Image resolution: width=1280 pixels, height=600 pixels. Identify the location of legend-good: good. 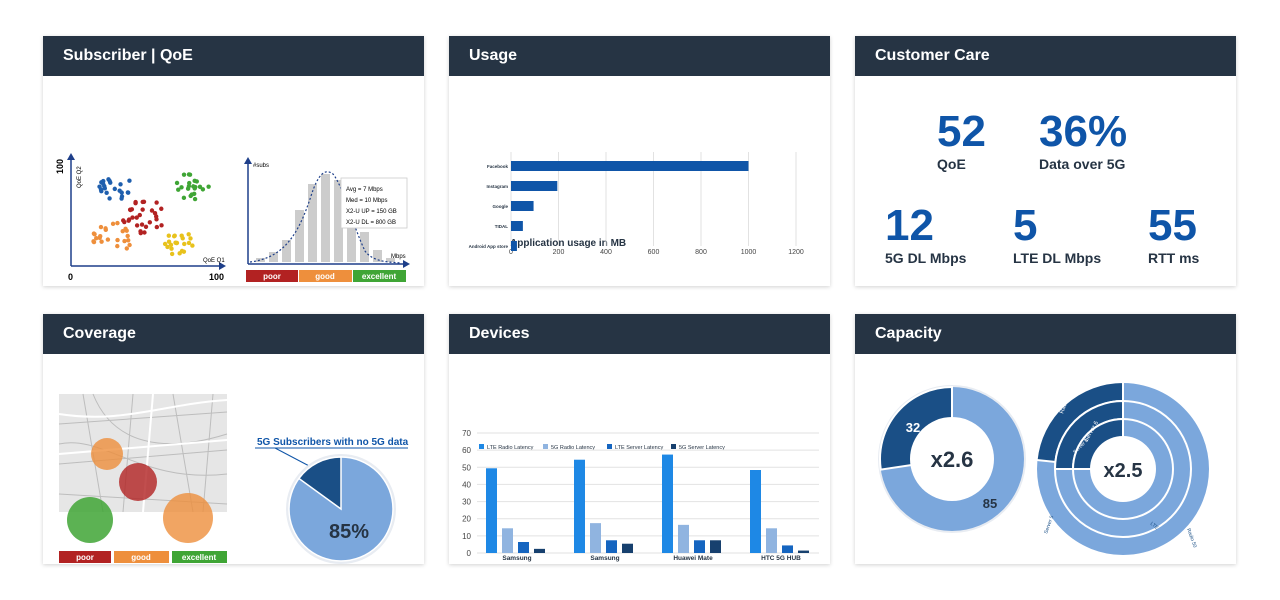
(325, 276).